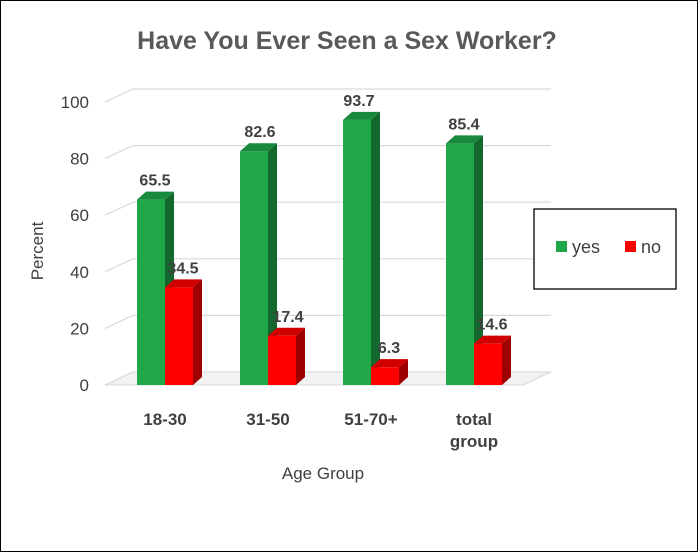 The image size is (700, 554). I want to click on data-label: 82.6, so click(259, 132).